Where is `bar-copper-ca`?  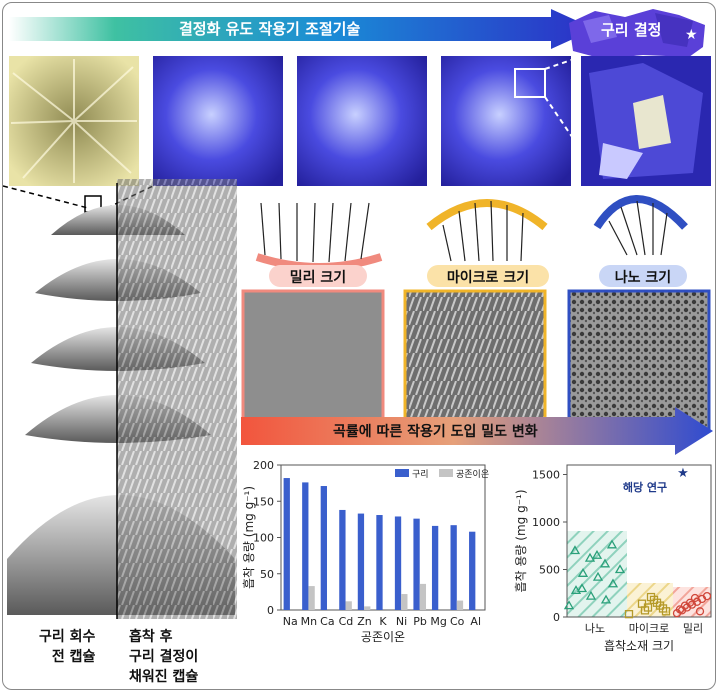
bar-copper-ca is located at coordinates (323, 548).